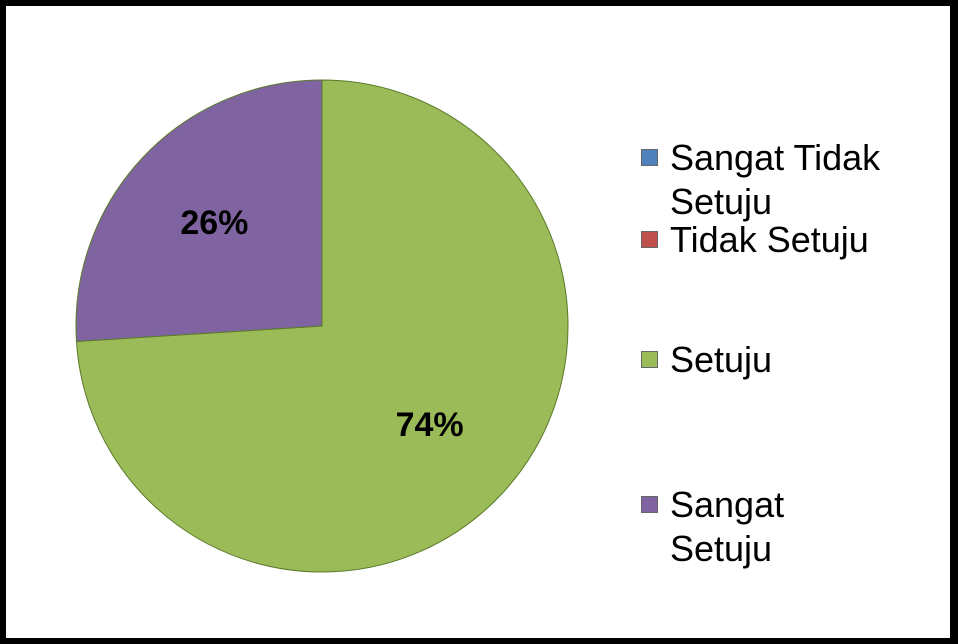 The image size is (958, 644). I want to click on legend-label: Tidak Setuju, so click(769, 239).